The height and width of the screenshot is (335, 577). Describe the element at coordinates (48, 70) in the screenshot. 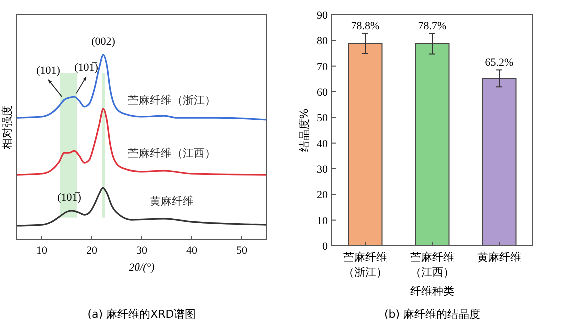

I see `annotation: (101)` at that location.